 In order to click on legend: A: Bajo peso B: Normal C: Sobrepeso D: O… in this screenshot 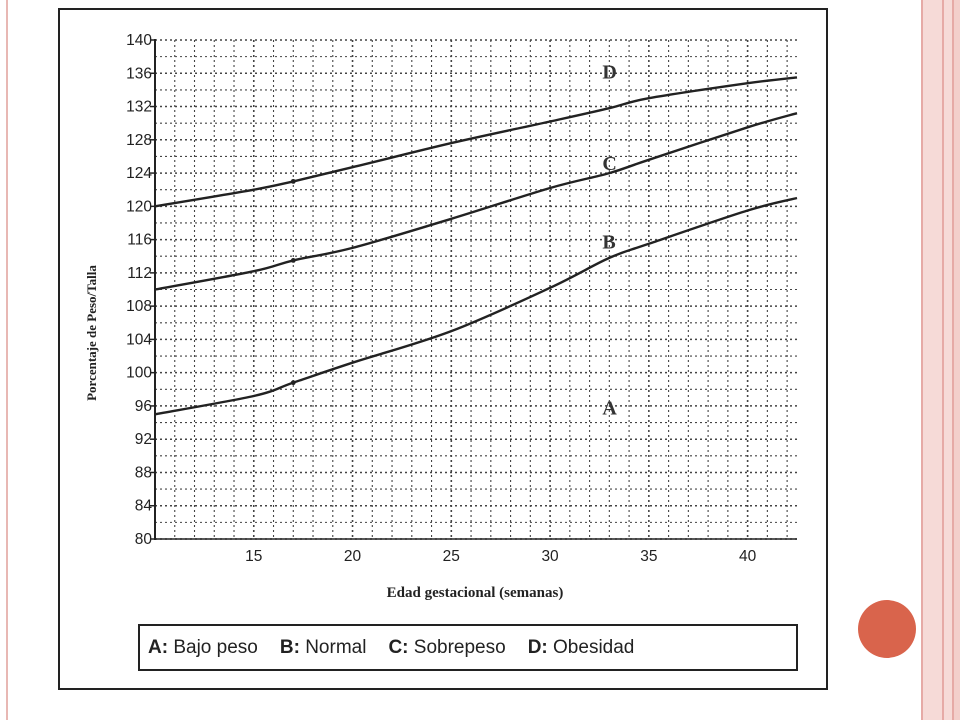, I will do `click(468, 647)`.